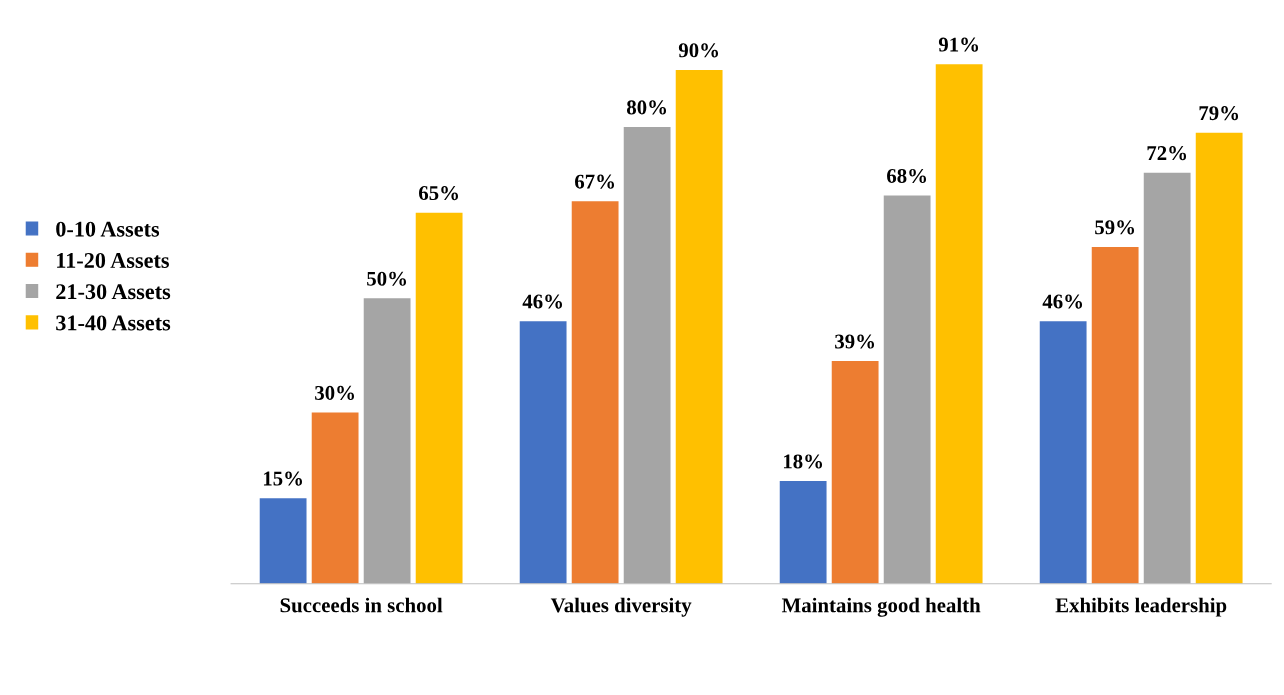 This screenshot has height=695, width=1284. Describe the element at coordinates (621, 607) in the screenshot. I see `x-tick-label: Values diversity` at that location.